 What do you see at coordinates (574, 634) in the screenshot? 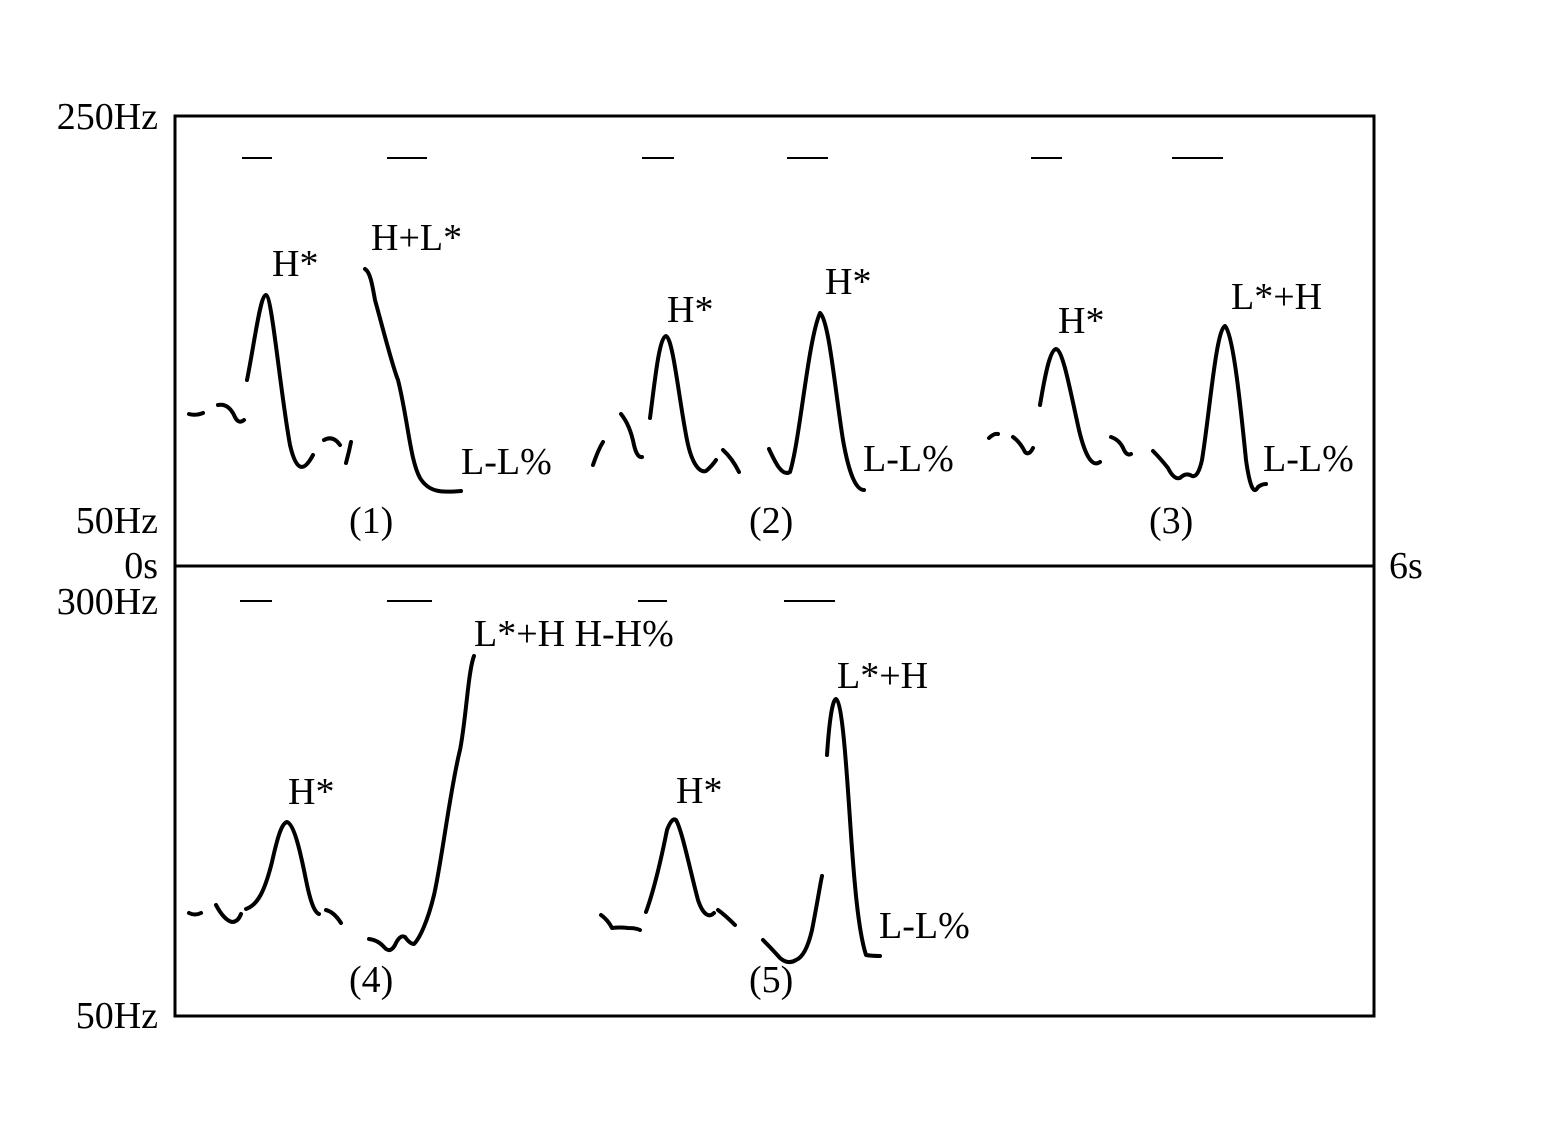
I see `accent-label: L*+H H-H%` at bounding box center [574, 634].